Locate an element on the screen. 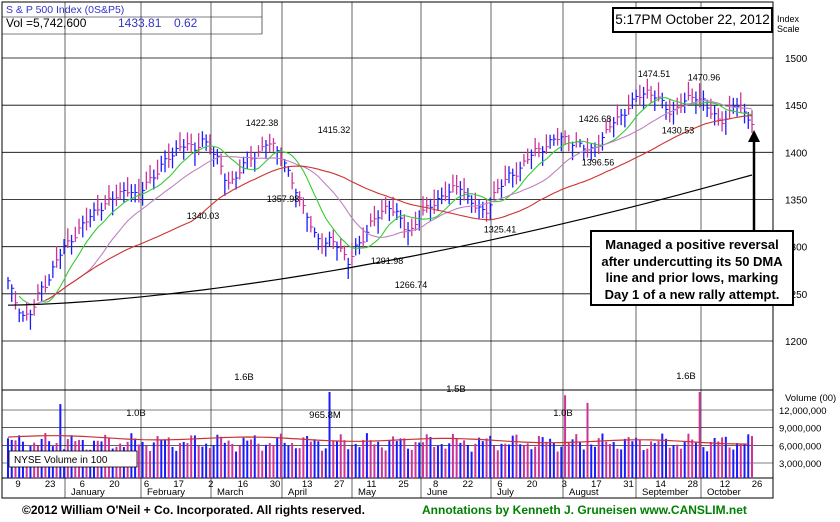 The image size is (840, 522). y-axis-label: Scale is located at coordinates (788, 29).